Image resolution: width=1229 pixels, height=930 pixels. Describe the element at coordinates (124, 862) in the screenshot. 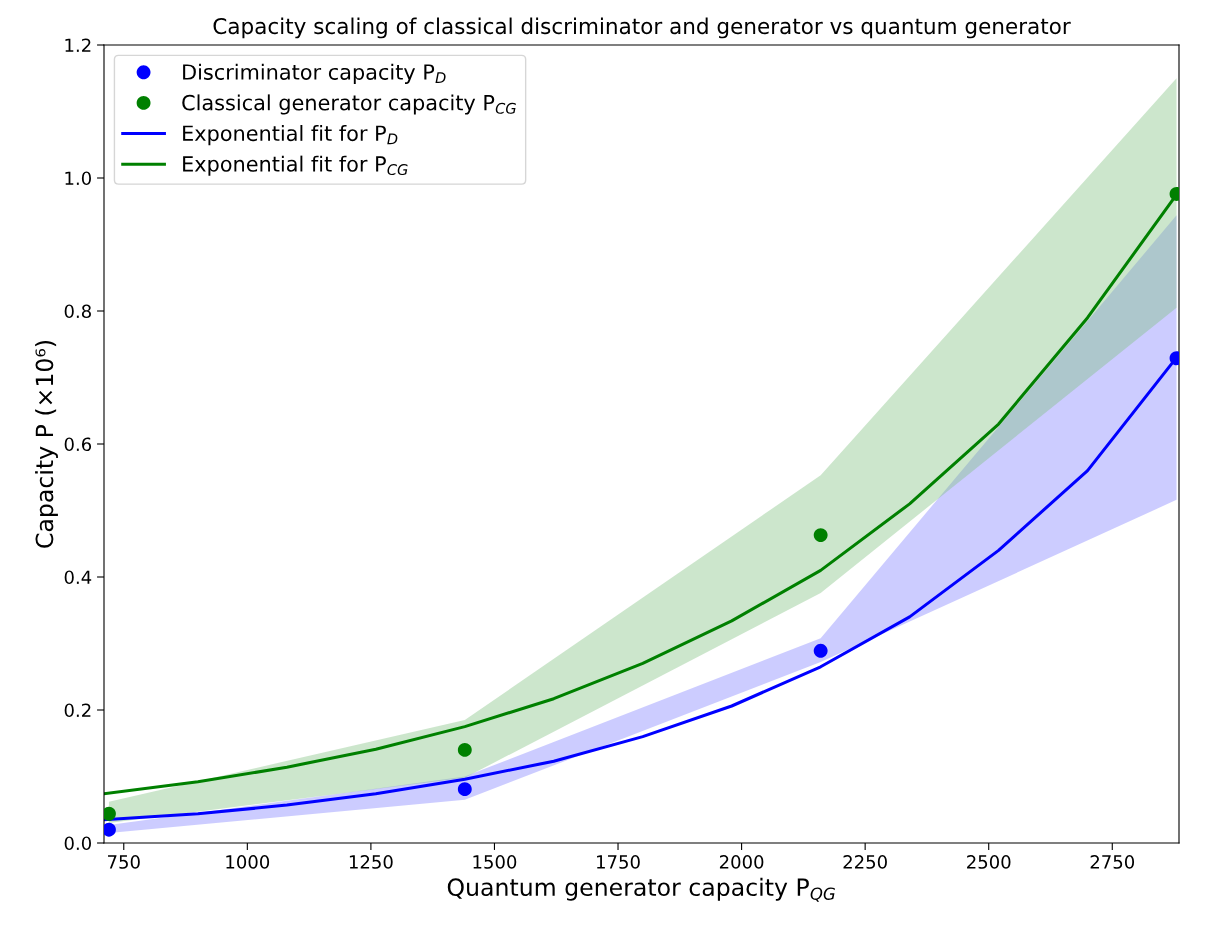

I see `x-tick-label: 750` at that location.